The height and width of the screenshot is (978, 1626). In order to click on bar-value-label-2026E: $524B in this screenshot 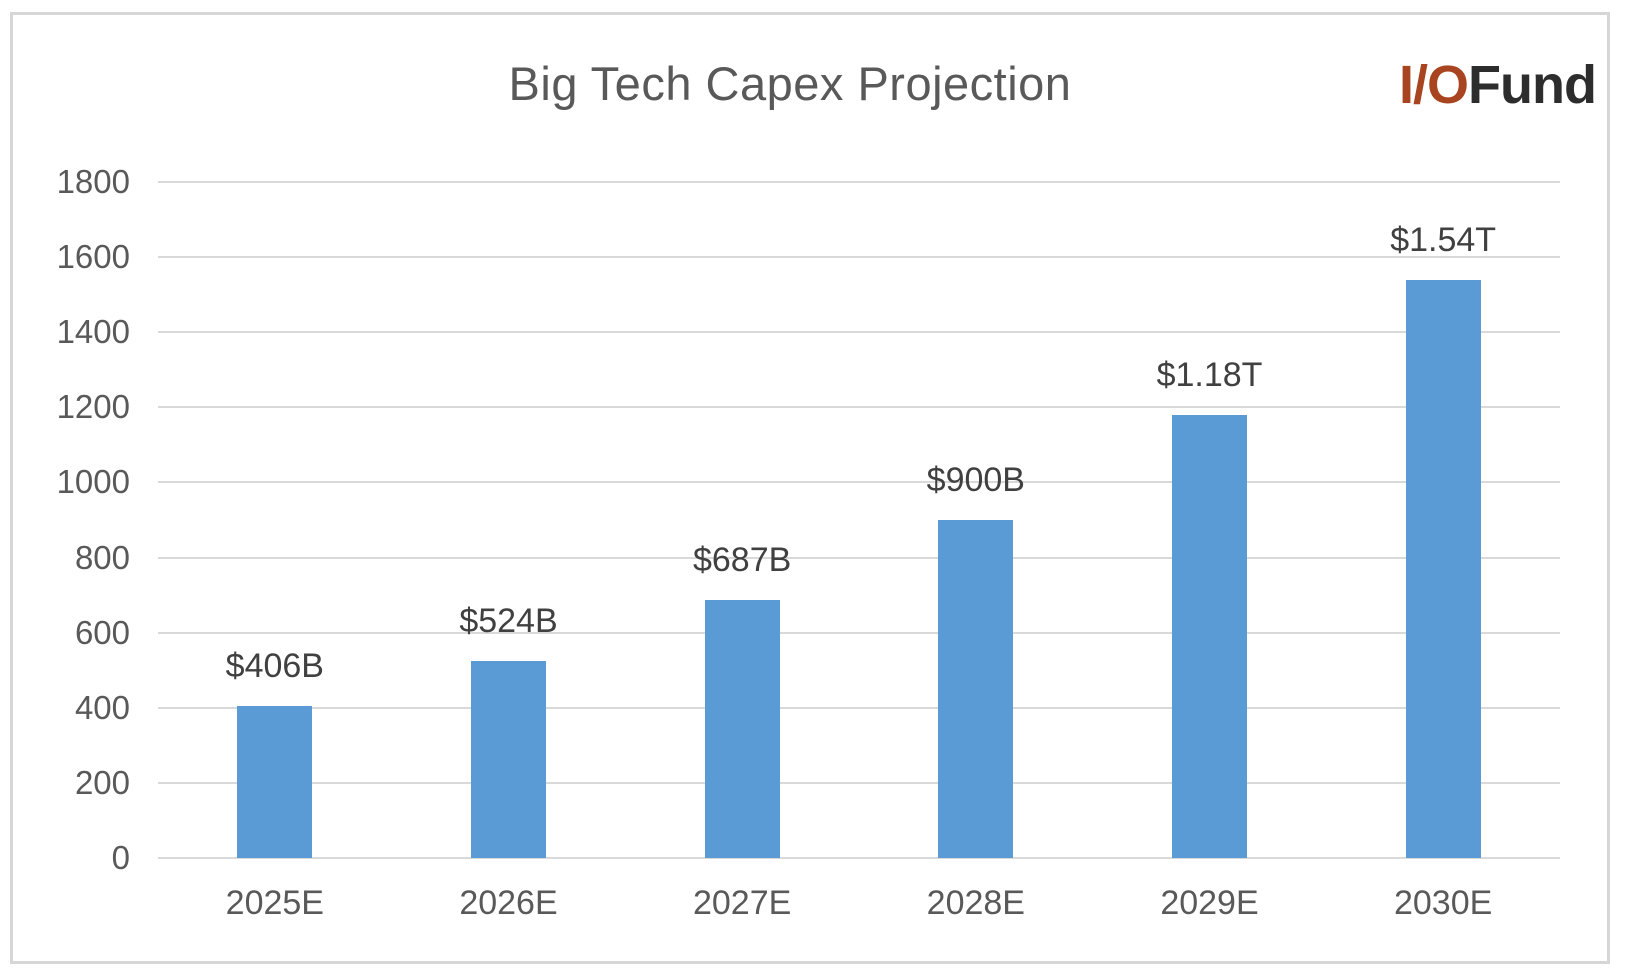, I will do `click(508, 621)`.